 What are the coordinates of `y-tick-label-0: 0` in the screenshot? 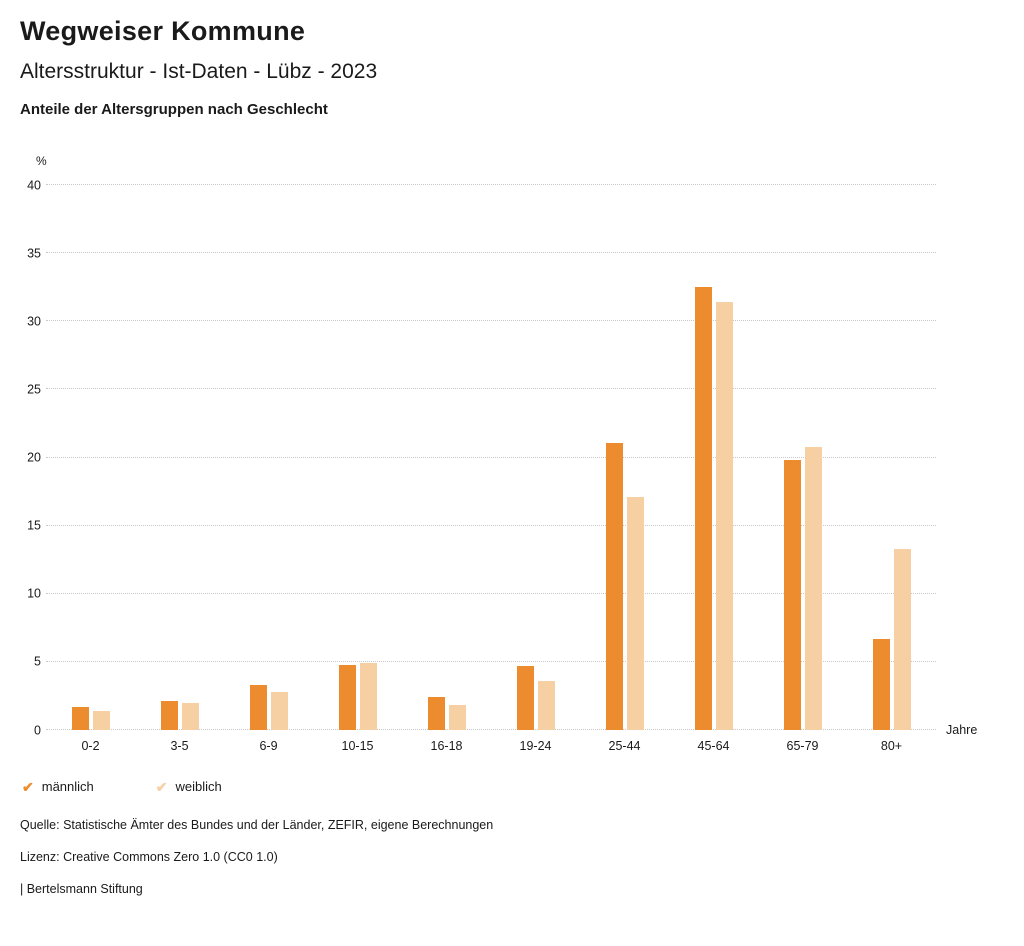 It's located at (37, 729).